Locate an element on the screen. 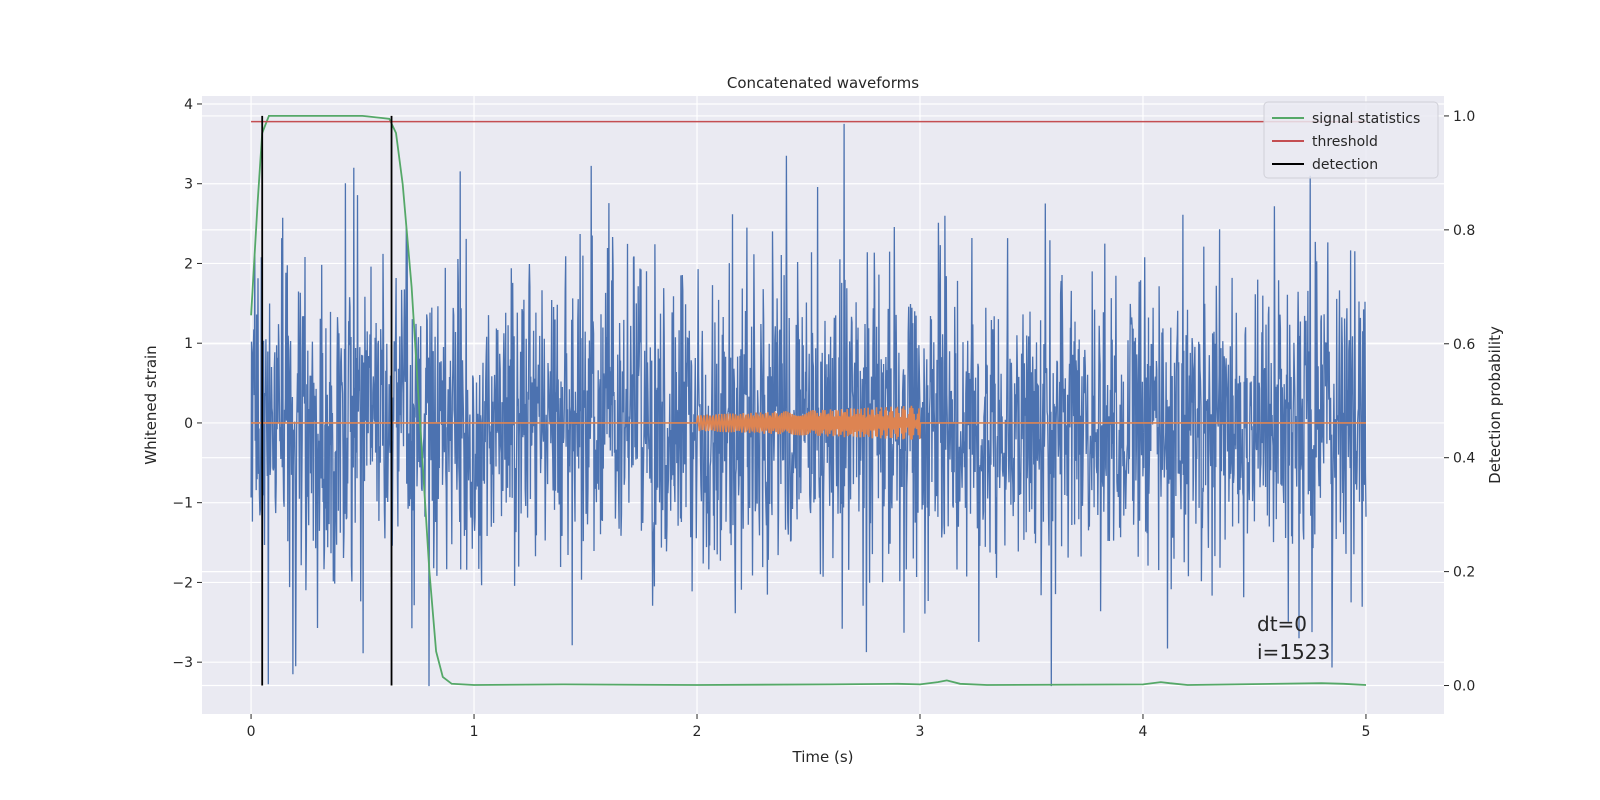  legend-label: detection is located at coordinates (1345, 165).